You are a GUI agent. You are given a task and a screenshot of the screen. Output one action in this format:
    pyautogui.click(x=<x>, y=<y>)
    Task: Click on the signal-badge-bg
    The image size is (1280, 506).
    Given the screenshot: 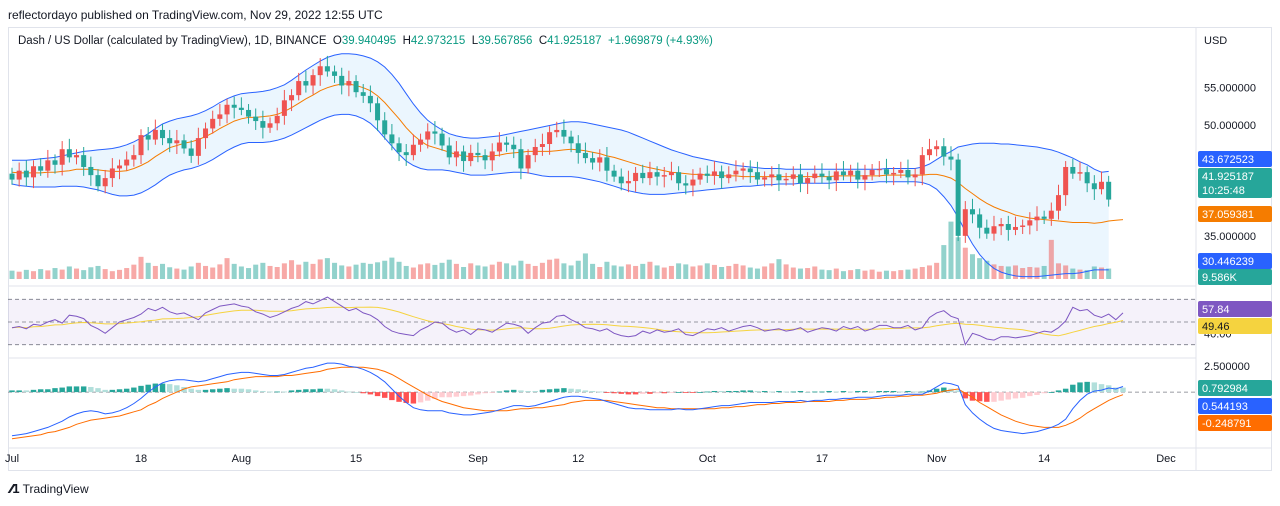 What is the action you would take?
    pyautogui.click(x=1235, y=423)
    